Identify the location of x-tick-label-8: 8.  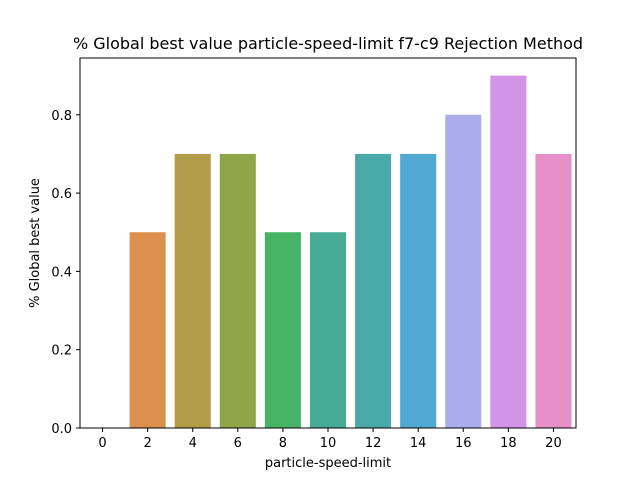
(283, 443).